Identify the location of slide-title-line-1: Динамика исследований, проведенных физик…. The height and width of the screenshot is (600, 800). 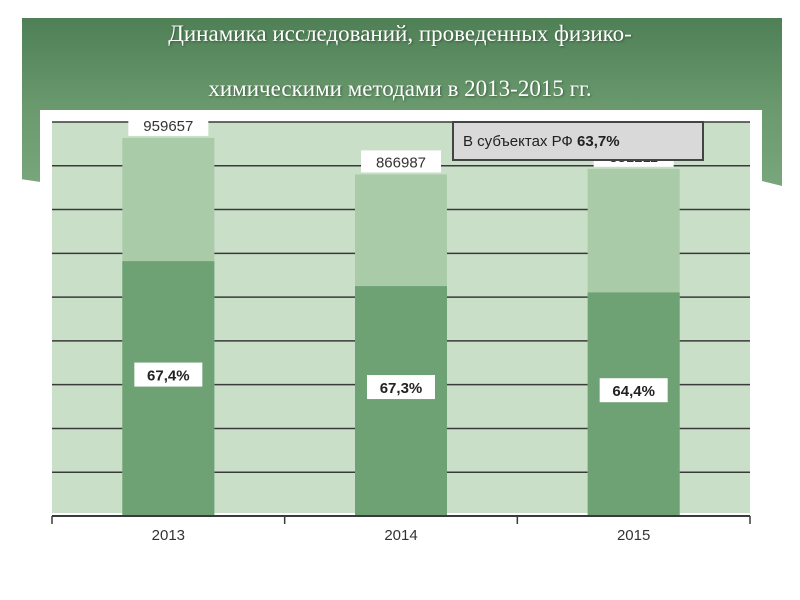
(400, 33).